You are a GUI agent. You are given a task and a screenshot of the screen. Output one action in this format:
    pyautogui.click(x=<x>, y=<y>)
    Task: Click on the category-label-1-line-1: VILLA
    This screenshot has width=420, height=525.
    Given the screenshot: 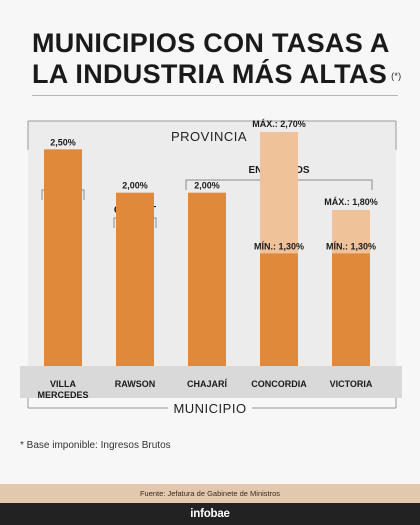 What is the action you would take?
    pyautogui.click(x=63, y=384)
    